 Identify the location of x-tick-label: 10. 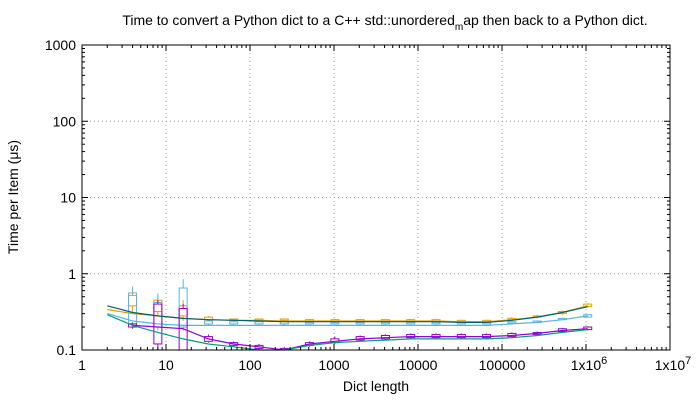
(166, 365).